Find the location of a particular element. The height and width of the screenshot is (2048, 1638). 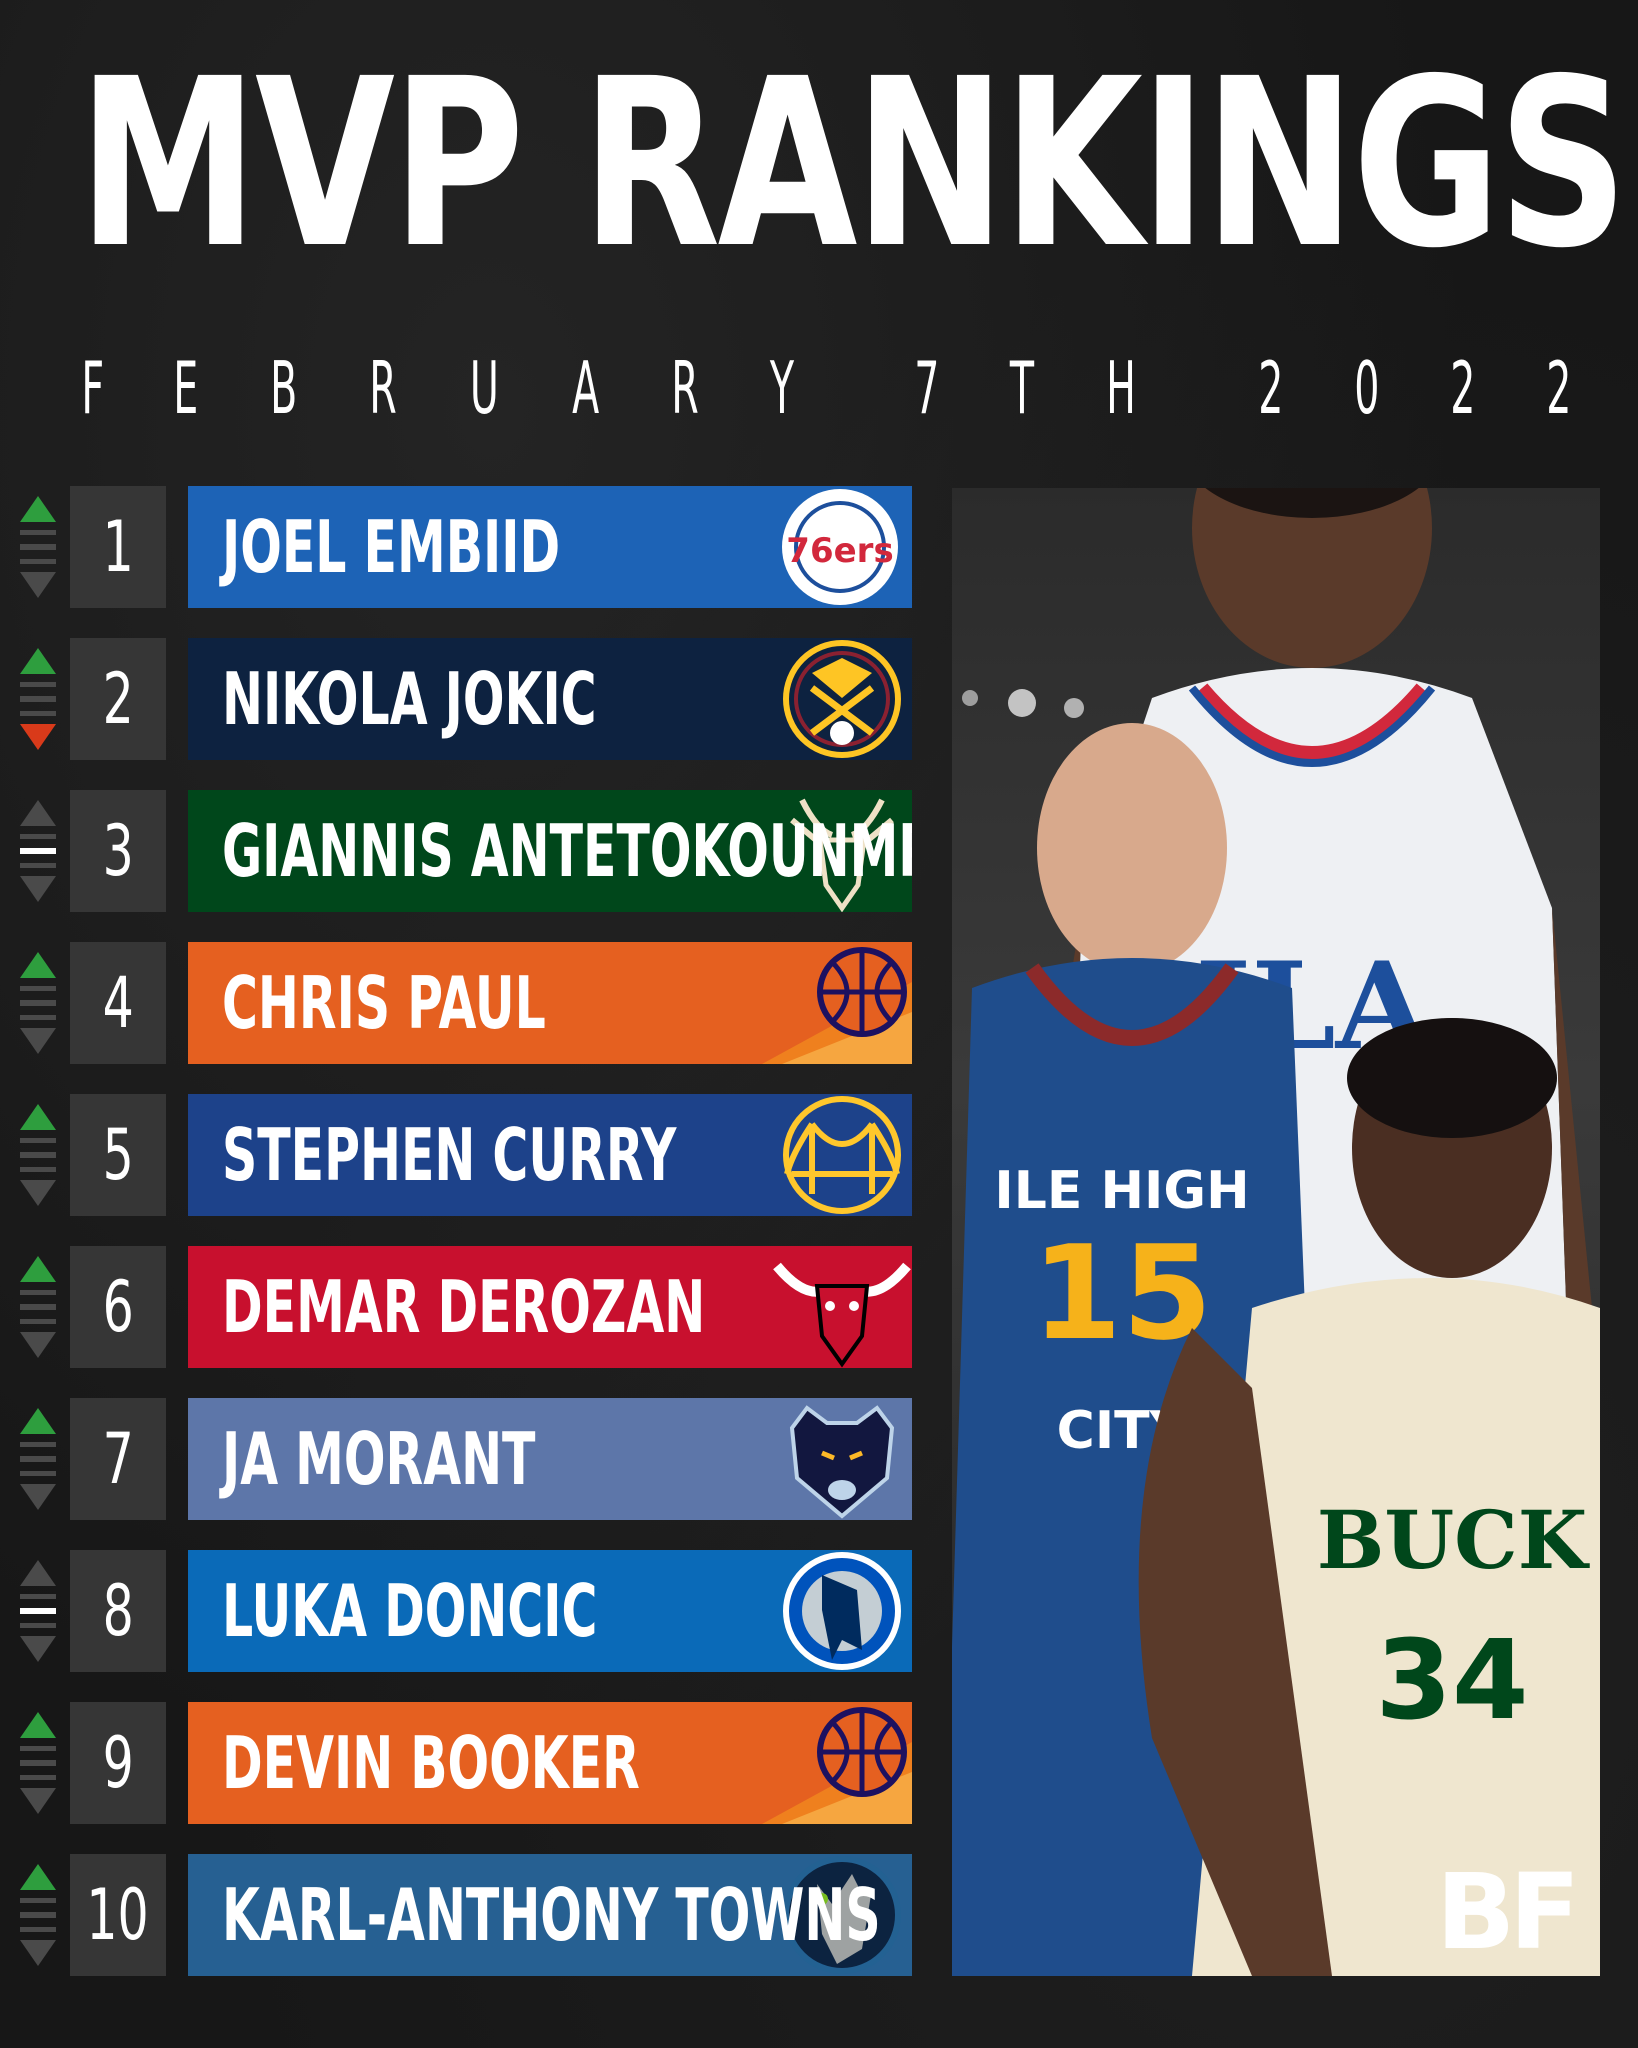

rank-label: 7 is located at coordinates (118, 1459).